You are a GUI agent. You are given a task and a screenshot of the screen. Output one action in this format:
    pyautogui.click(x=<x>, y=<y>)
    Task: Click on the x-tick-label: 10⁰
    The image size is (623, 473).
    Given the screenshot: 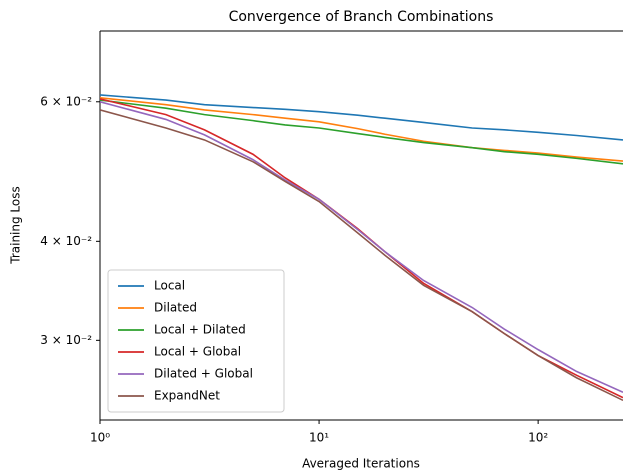 What is the action you would take?
    pyautogui.click(x=100, y=438)
    